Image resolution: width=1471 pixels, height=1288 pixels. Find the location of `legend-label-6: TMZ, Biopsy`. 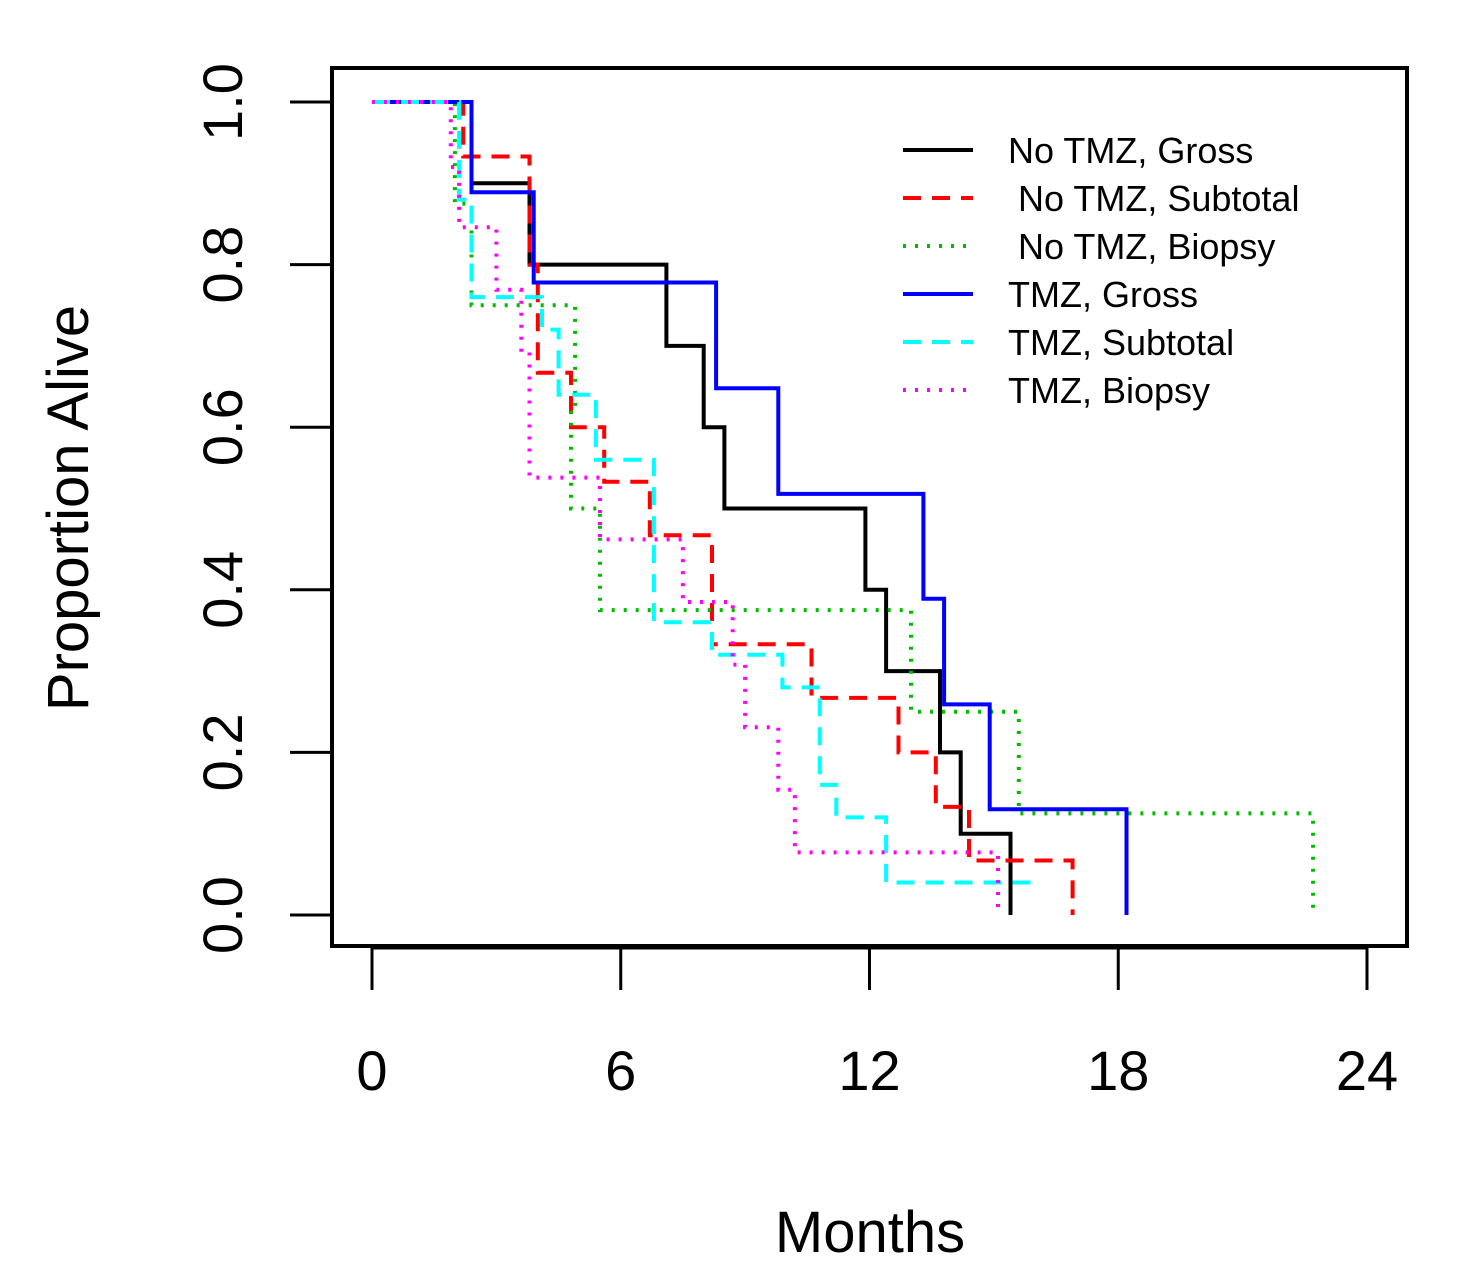

legend-label-6: TMZ, Biopsy is located at coordinates (1109, 390).